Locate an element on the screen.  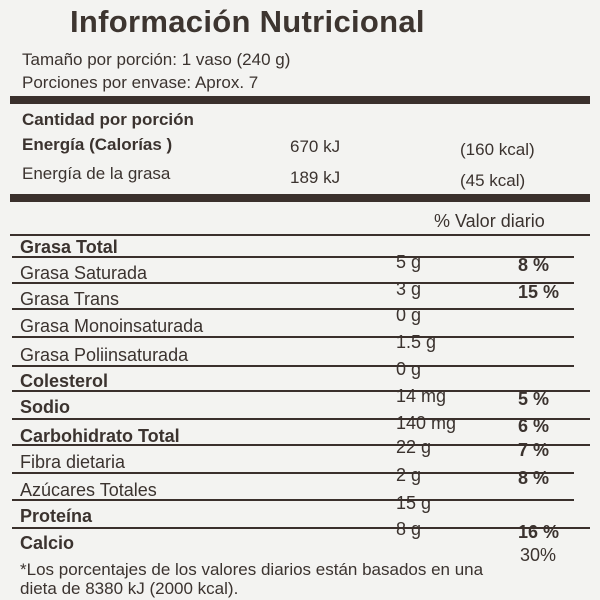
servings-per-container: Porciones por envase: Aprox. 7 is located at coordinates (140, 82).